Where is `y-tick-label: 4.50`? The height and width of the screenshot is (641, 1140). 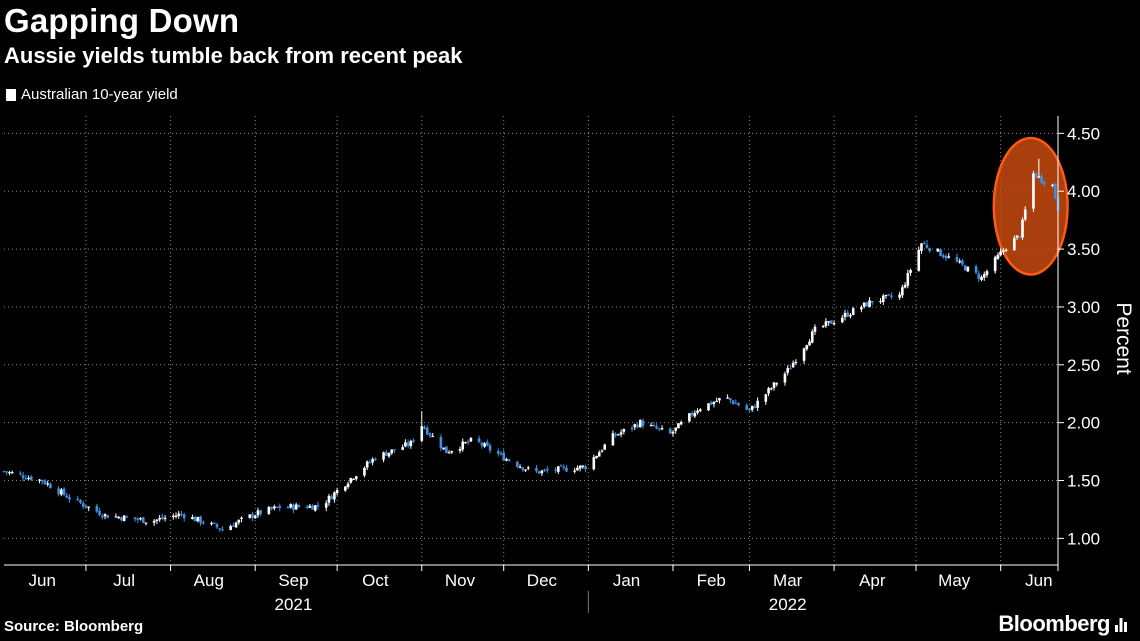 y-tick-label: 4.50 is located at coordinates (1083, 133).